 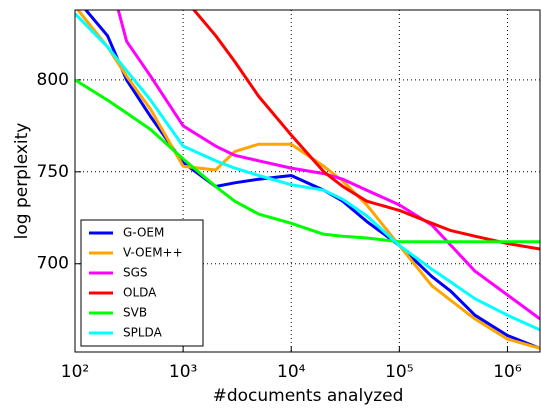 I want to click on x-tick-label: 10⁶, so click(x=507, y=372).